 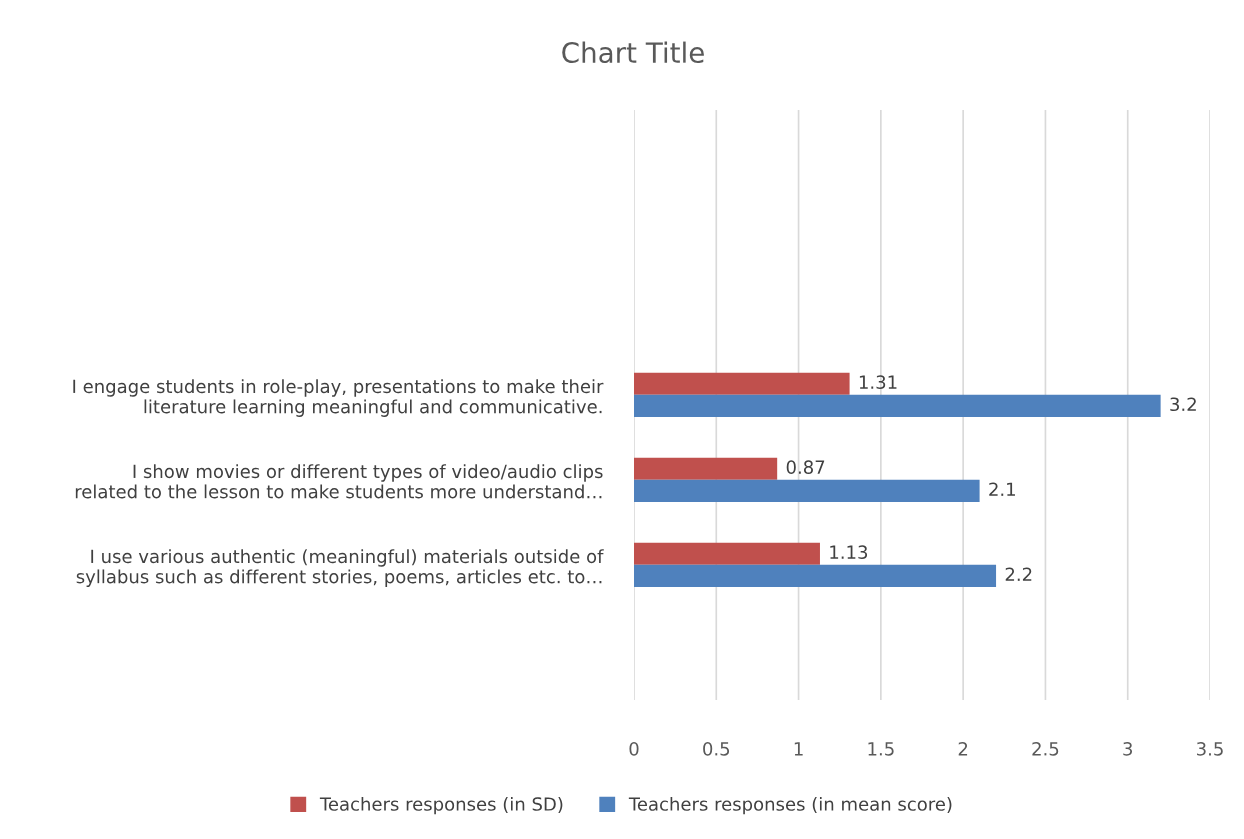 What do you see at coordinates (1183, 404) in the screenshot?
I see `data-label: 3.2` at bounding box center [1183, 404].